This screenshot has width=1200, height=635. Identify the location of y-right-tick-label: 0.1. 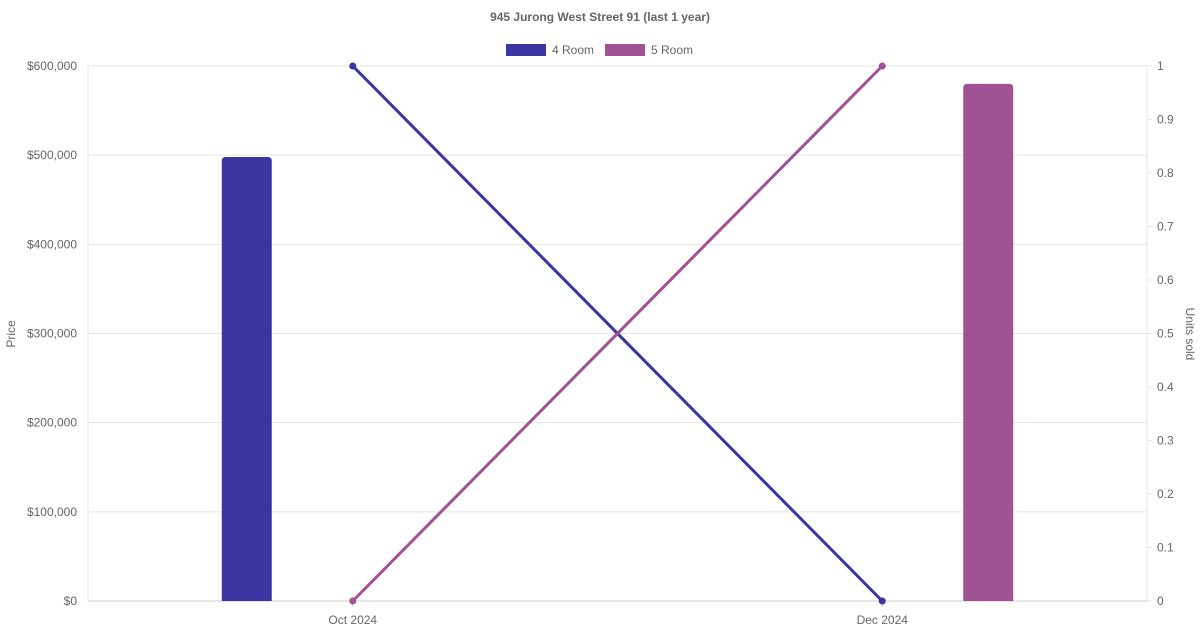
(1165, 548).